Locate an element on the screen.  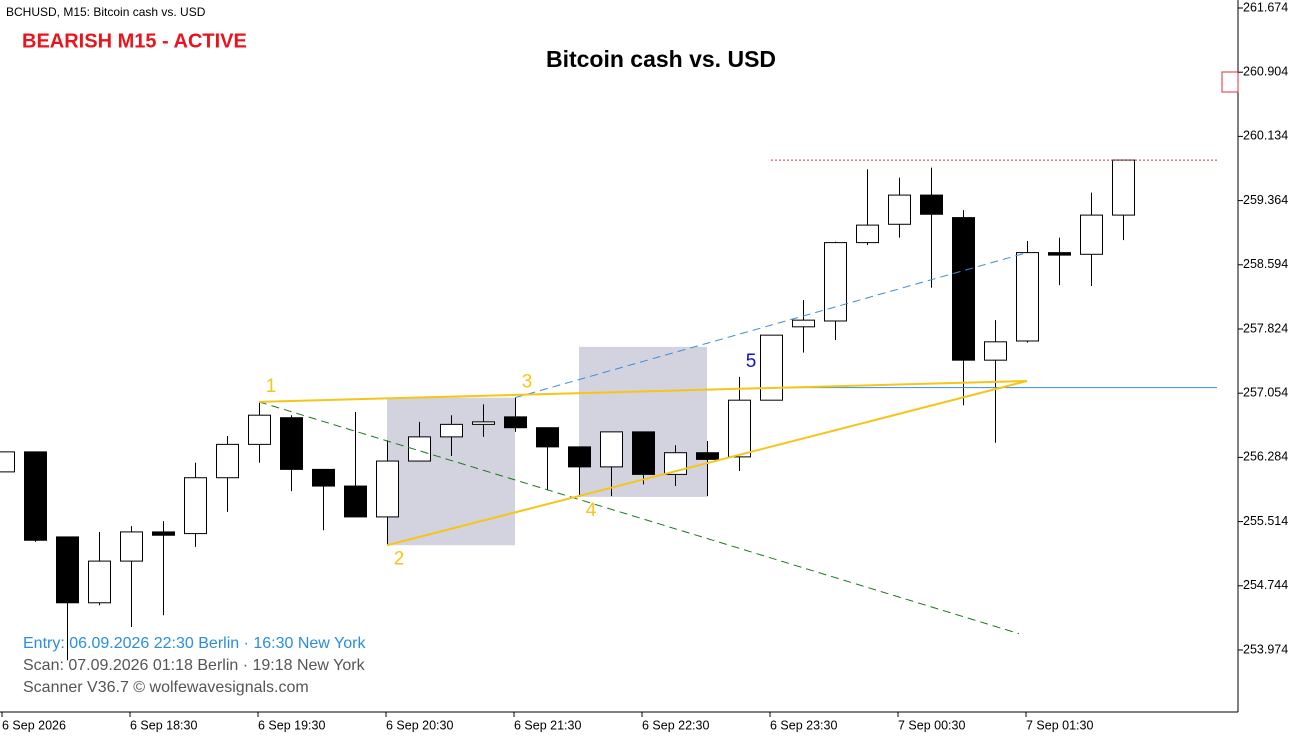
chart-header: BCHUSD, M15: Bitcoin cash vs. USD is located at coordinates (106, 12).